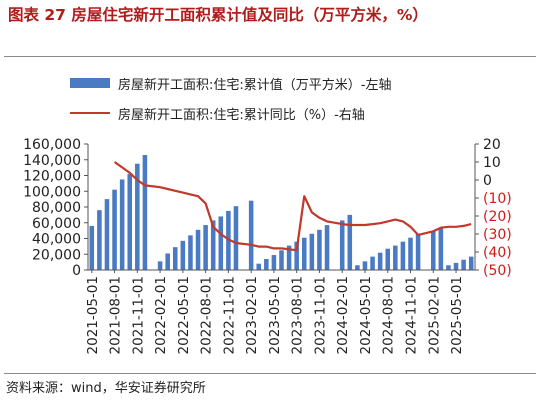  What do you see at coordinates (389, 315) in the screenshot?
I see `x-tick-label: 2024-08-01` at bounding box center [389, 315].